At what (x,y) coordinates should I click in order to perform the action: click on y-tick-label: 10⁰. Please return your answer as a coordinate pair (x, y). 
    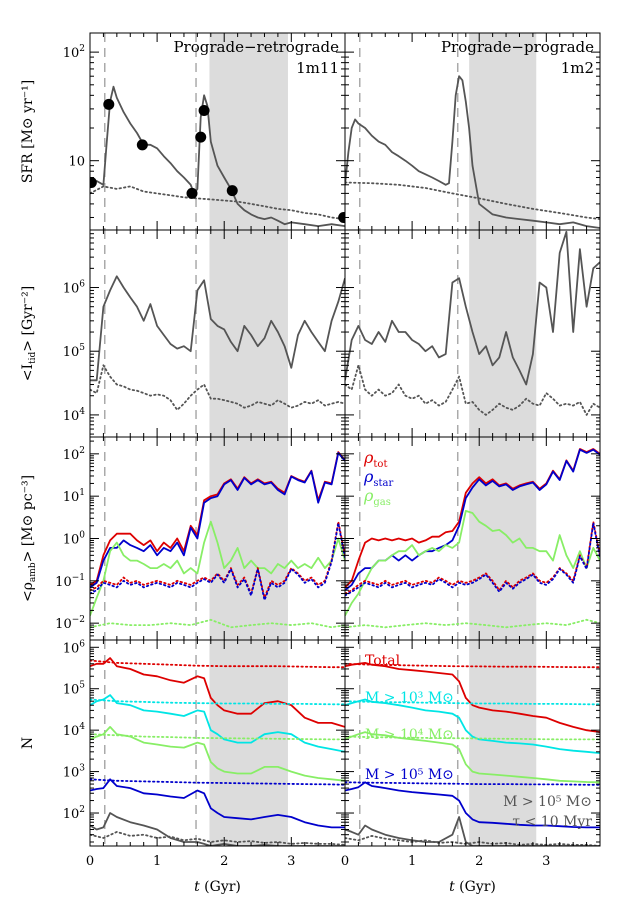
    Looking at the image, I should click on (74, 539).